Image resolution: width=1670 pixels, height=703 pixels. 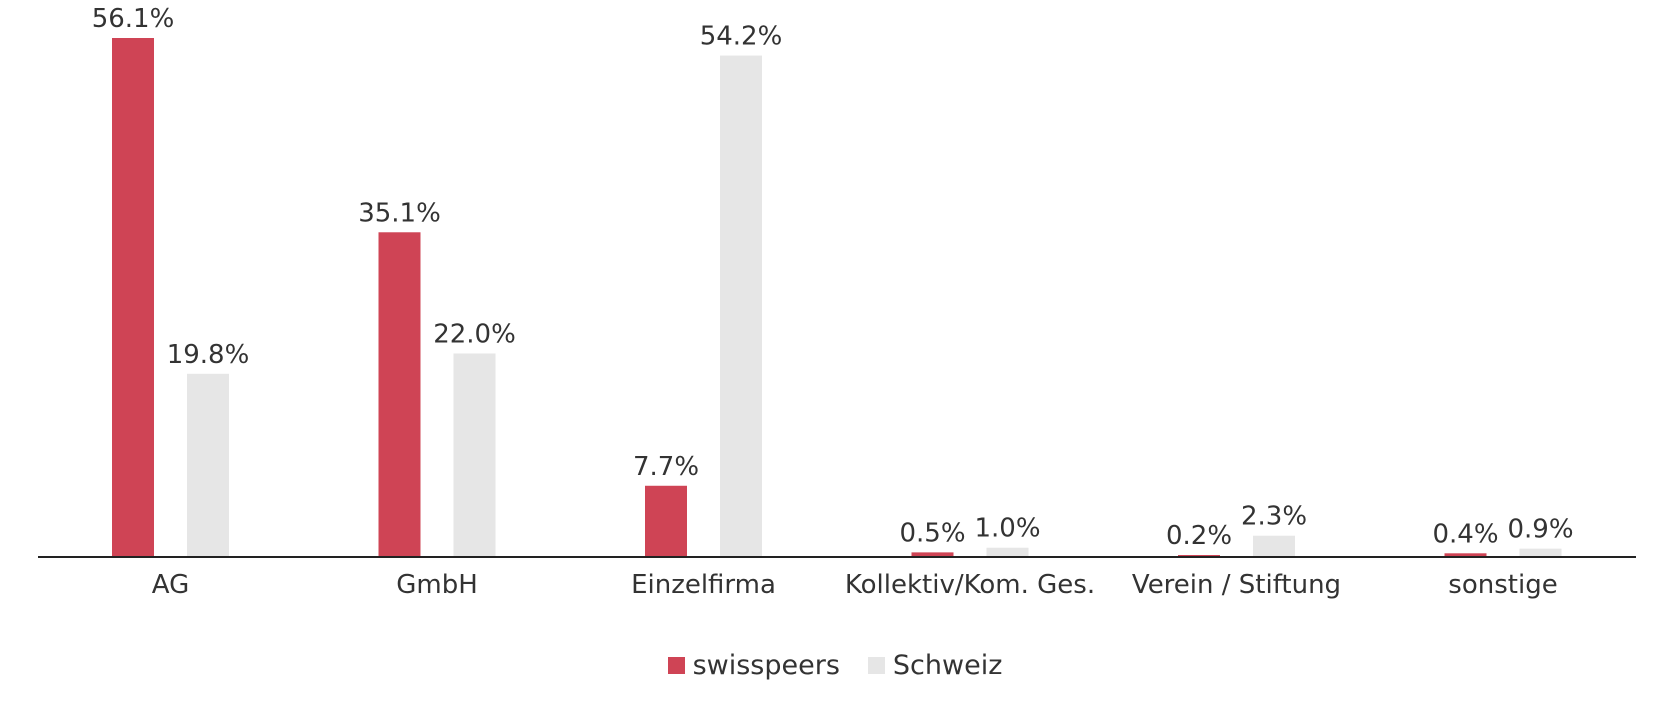 What do you see at coordinates (208, 465) in the screenshot?
I see `bar-schweiz-ag` at bounding box center [208, 465].